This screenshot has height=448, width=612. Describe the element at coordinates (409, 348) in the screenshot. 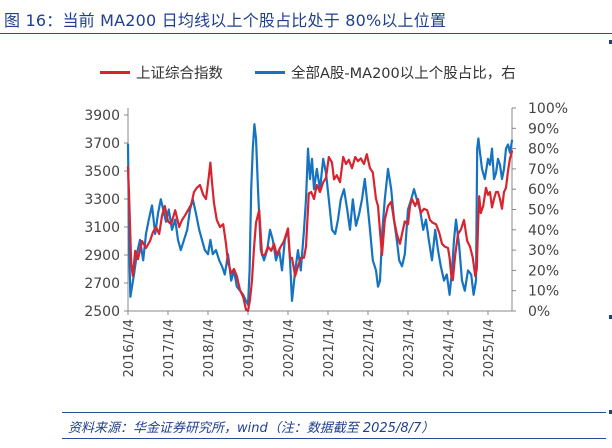

I see `x-axis-tick-label: 2023/1/4` at that location.